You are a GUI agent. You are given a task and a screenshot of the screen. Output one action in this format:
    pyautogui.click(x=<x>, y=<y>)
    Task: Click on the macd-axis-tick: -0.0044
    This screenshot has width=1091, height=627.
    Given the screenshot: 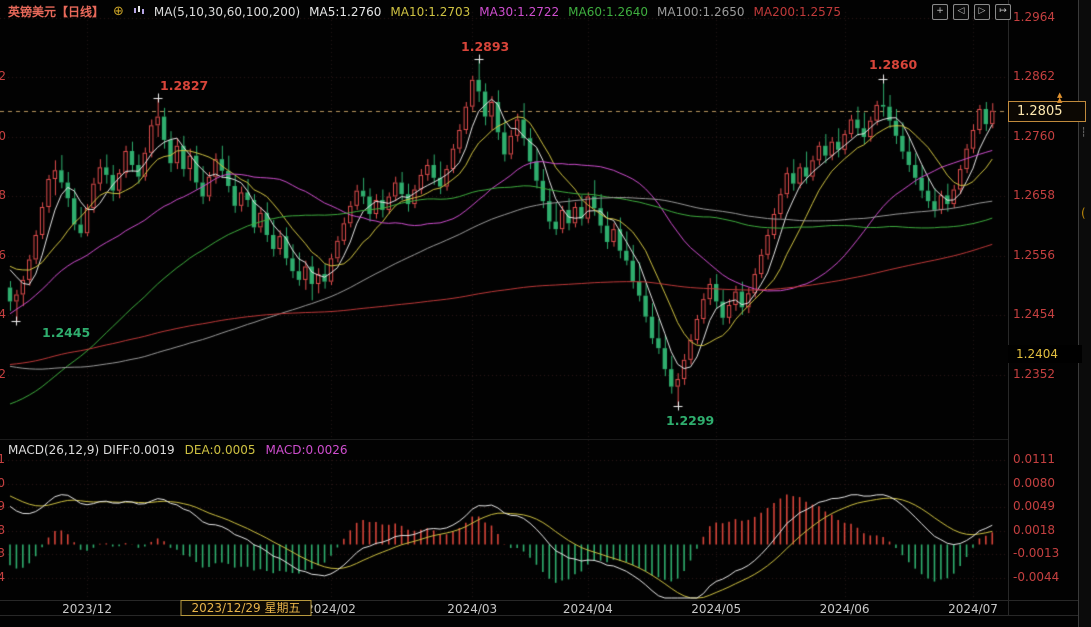 What is the action you would take?
    pyautogui.click(x=1036, y=576)
    